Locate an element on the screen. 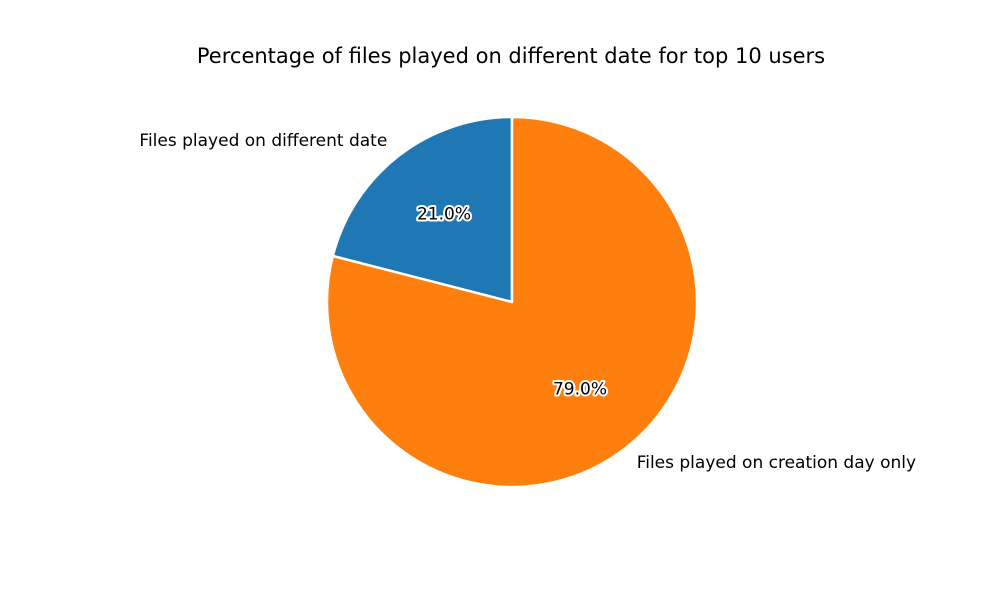 This screenshot has height=600, width=1000. slice-category-label-2: Files played on creation day only is located at coordinates (776, 463).